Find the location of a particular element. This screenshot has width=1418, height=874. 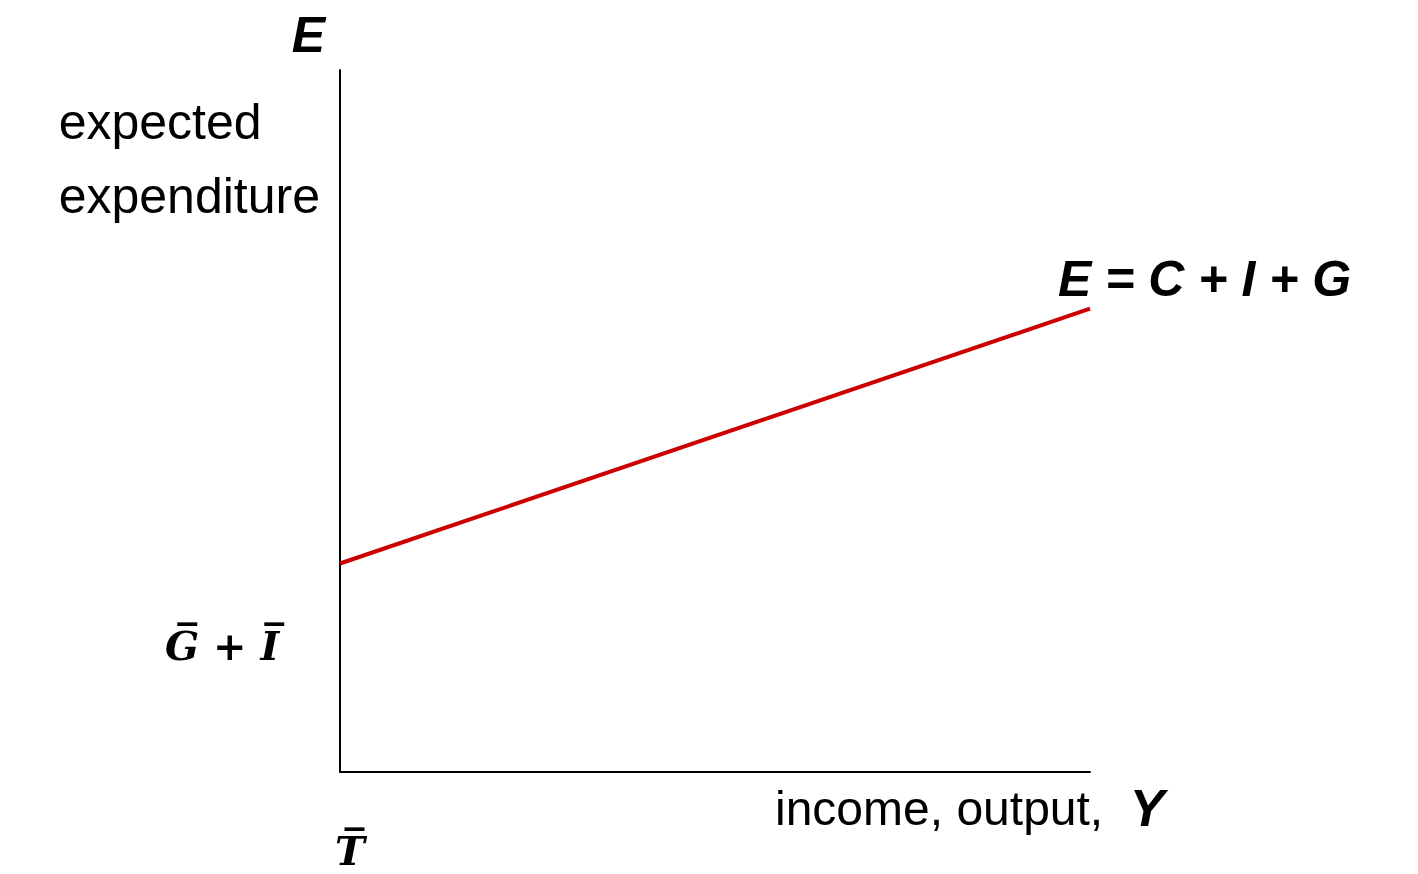

x-axis-title: income, output, Y is located at coordinates (972, 808).